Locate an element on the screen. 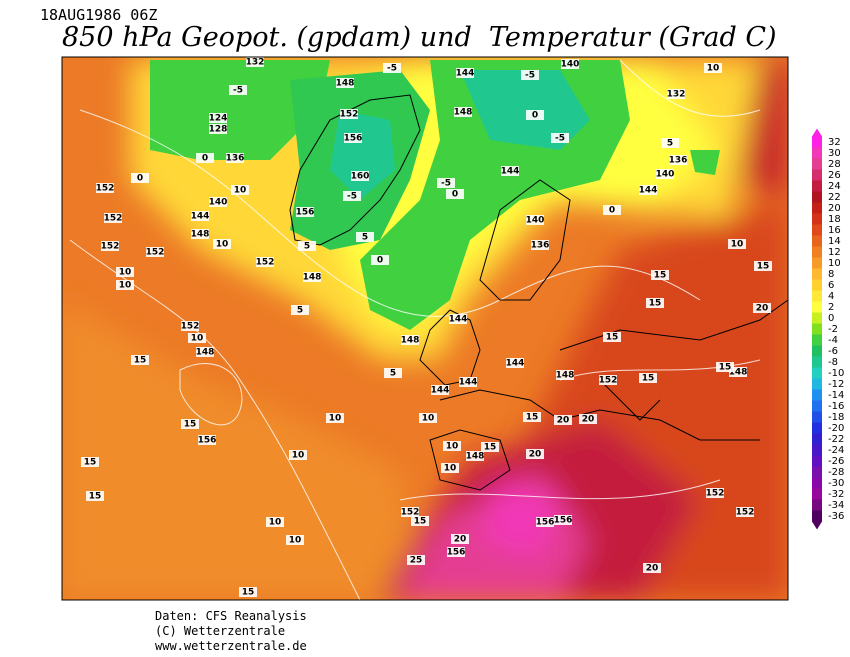 This screenshot has height=657, width=850. contour-label: 140 is located at coordinates (535, 221).